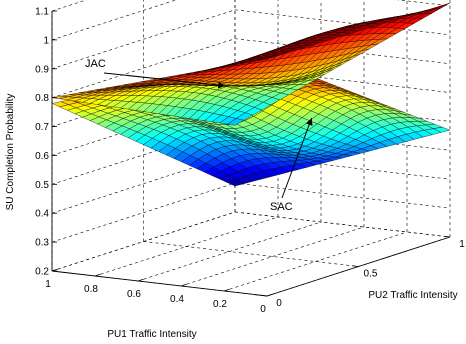 This screenshot has width=466, height=344. I want to click on z-tick-label: 0.7, so click(42, 127).